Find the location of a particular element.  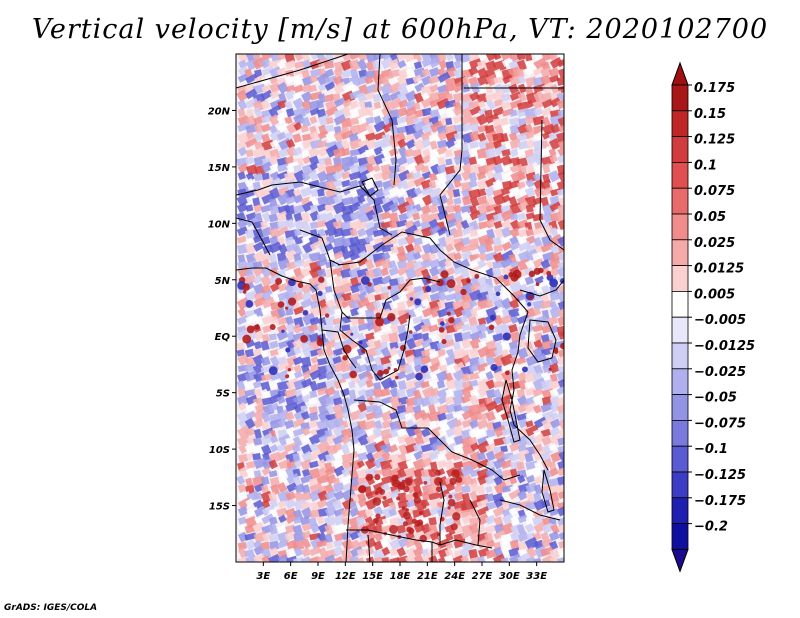

border-congo is located at coordinates (375, 346).